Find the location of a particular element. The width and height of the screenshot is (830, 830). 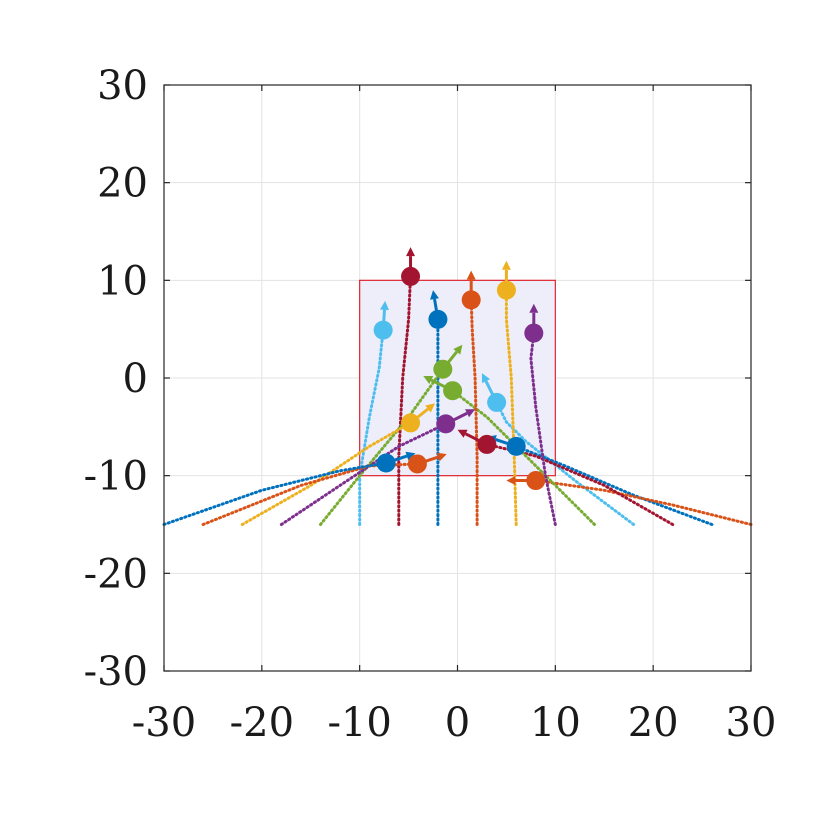

highlight-region is located at coordinates (457, 378).